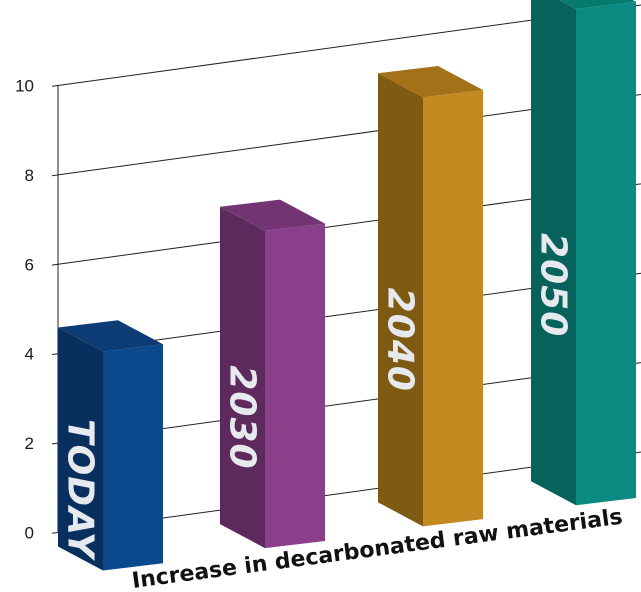  What do you see at coordinates (29, 532) in the screenshot?
I see `y-tick-label-0: 0` at bounding box center [29, 532].